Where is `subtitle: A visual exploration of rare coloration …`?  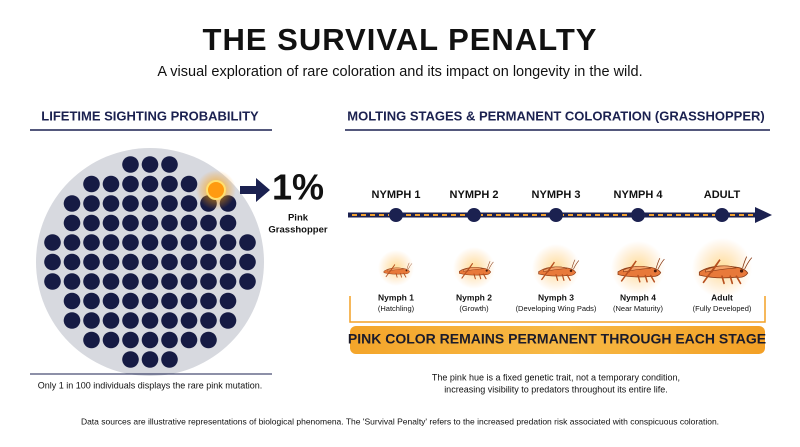 subtitle: A visual exploration of rare coloration … is located at coordinates (399, 72).